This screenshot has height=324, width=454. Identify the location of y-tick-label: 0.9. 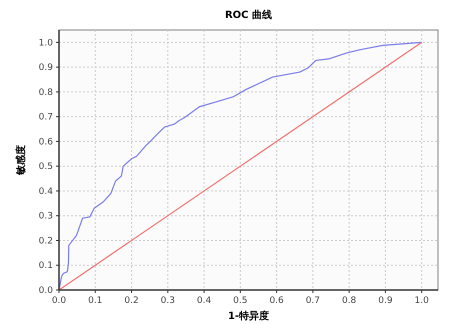
(46, 68).